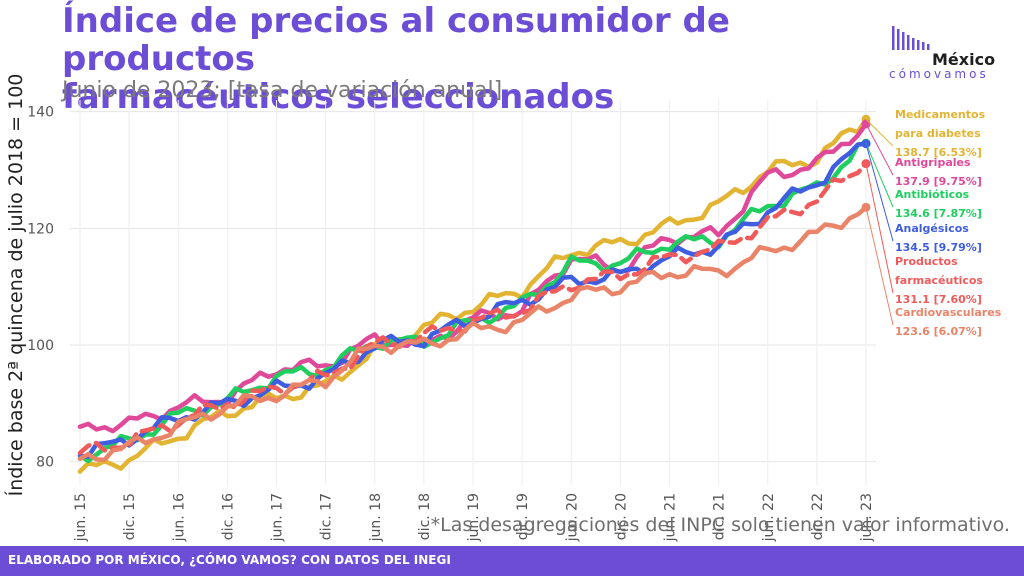 The height and width of the screenshot is (576, 1024). I want to click on x-tick-label: jun. 19, so click(474, 517).